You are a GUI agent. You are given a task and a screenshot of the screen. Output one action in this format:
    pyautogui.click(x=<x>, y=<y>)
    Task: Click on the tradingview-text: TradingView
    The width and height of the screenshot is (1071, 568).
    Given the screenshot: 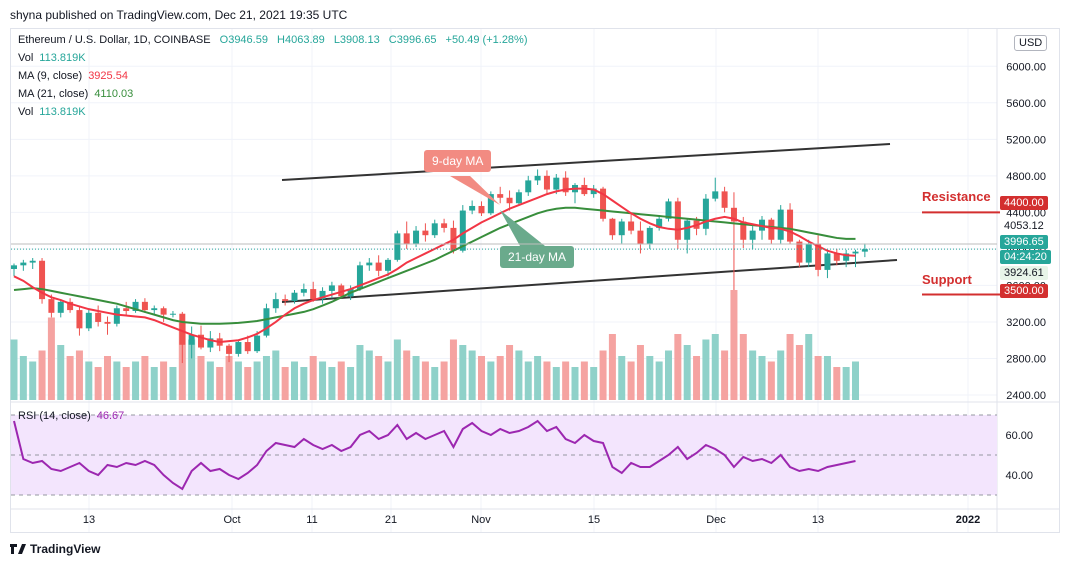 What is the action you would take?
    pyautogui.click(x=65, y=549)
    